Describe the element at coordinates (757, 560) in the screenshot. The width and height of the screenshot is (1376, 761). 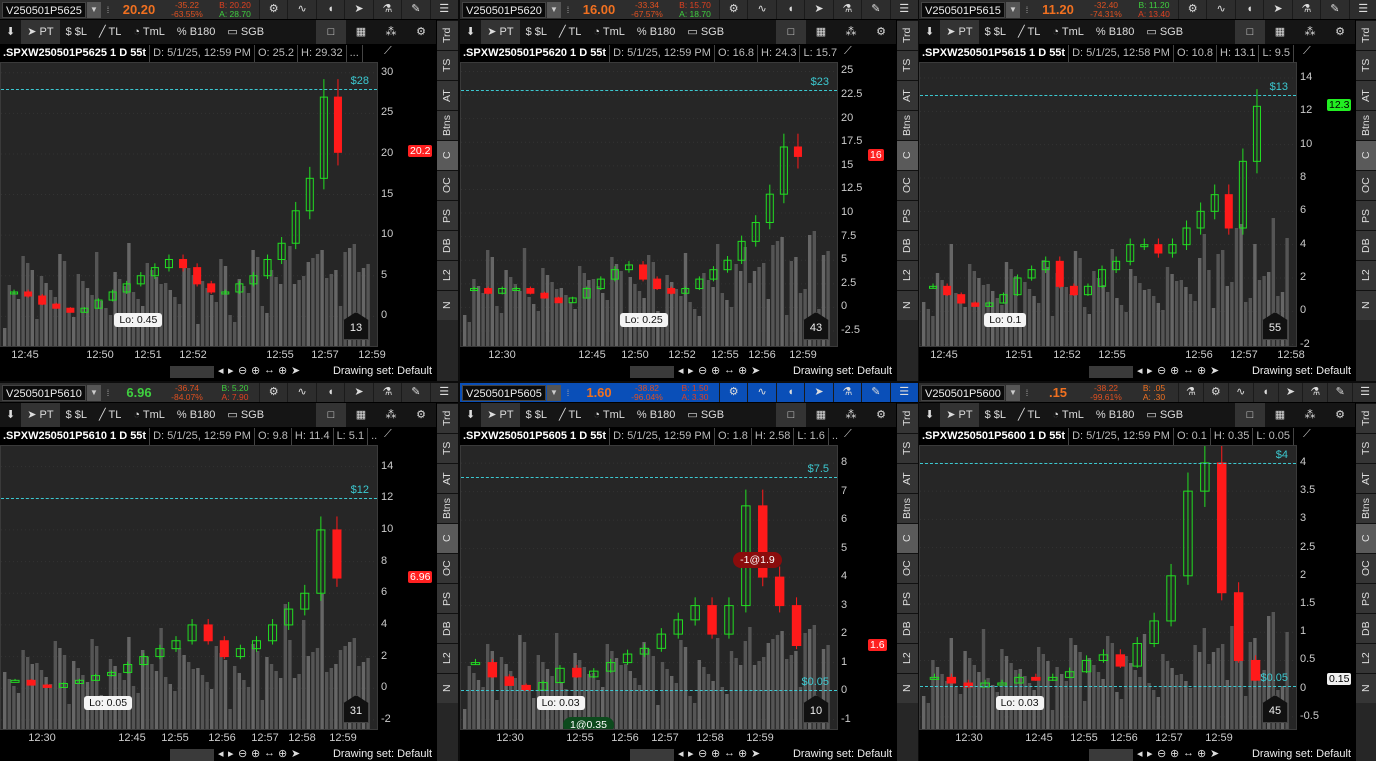
I see `order-bubble: -1@1.9` at that location.